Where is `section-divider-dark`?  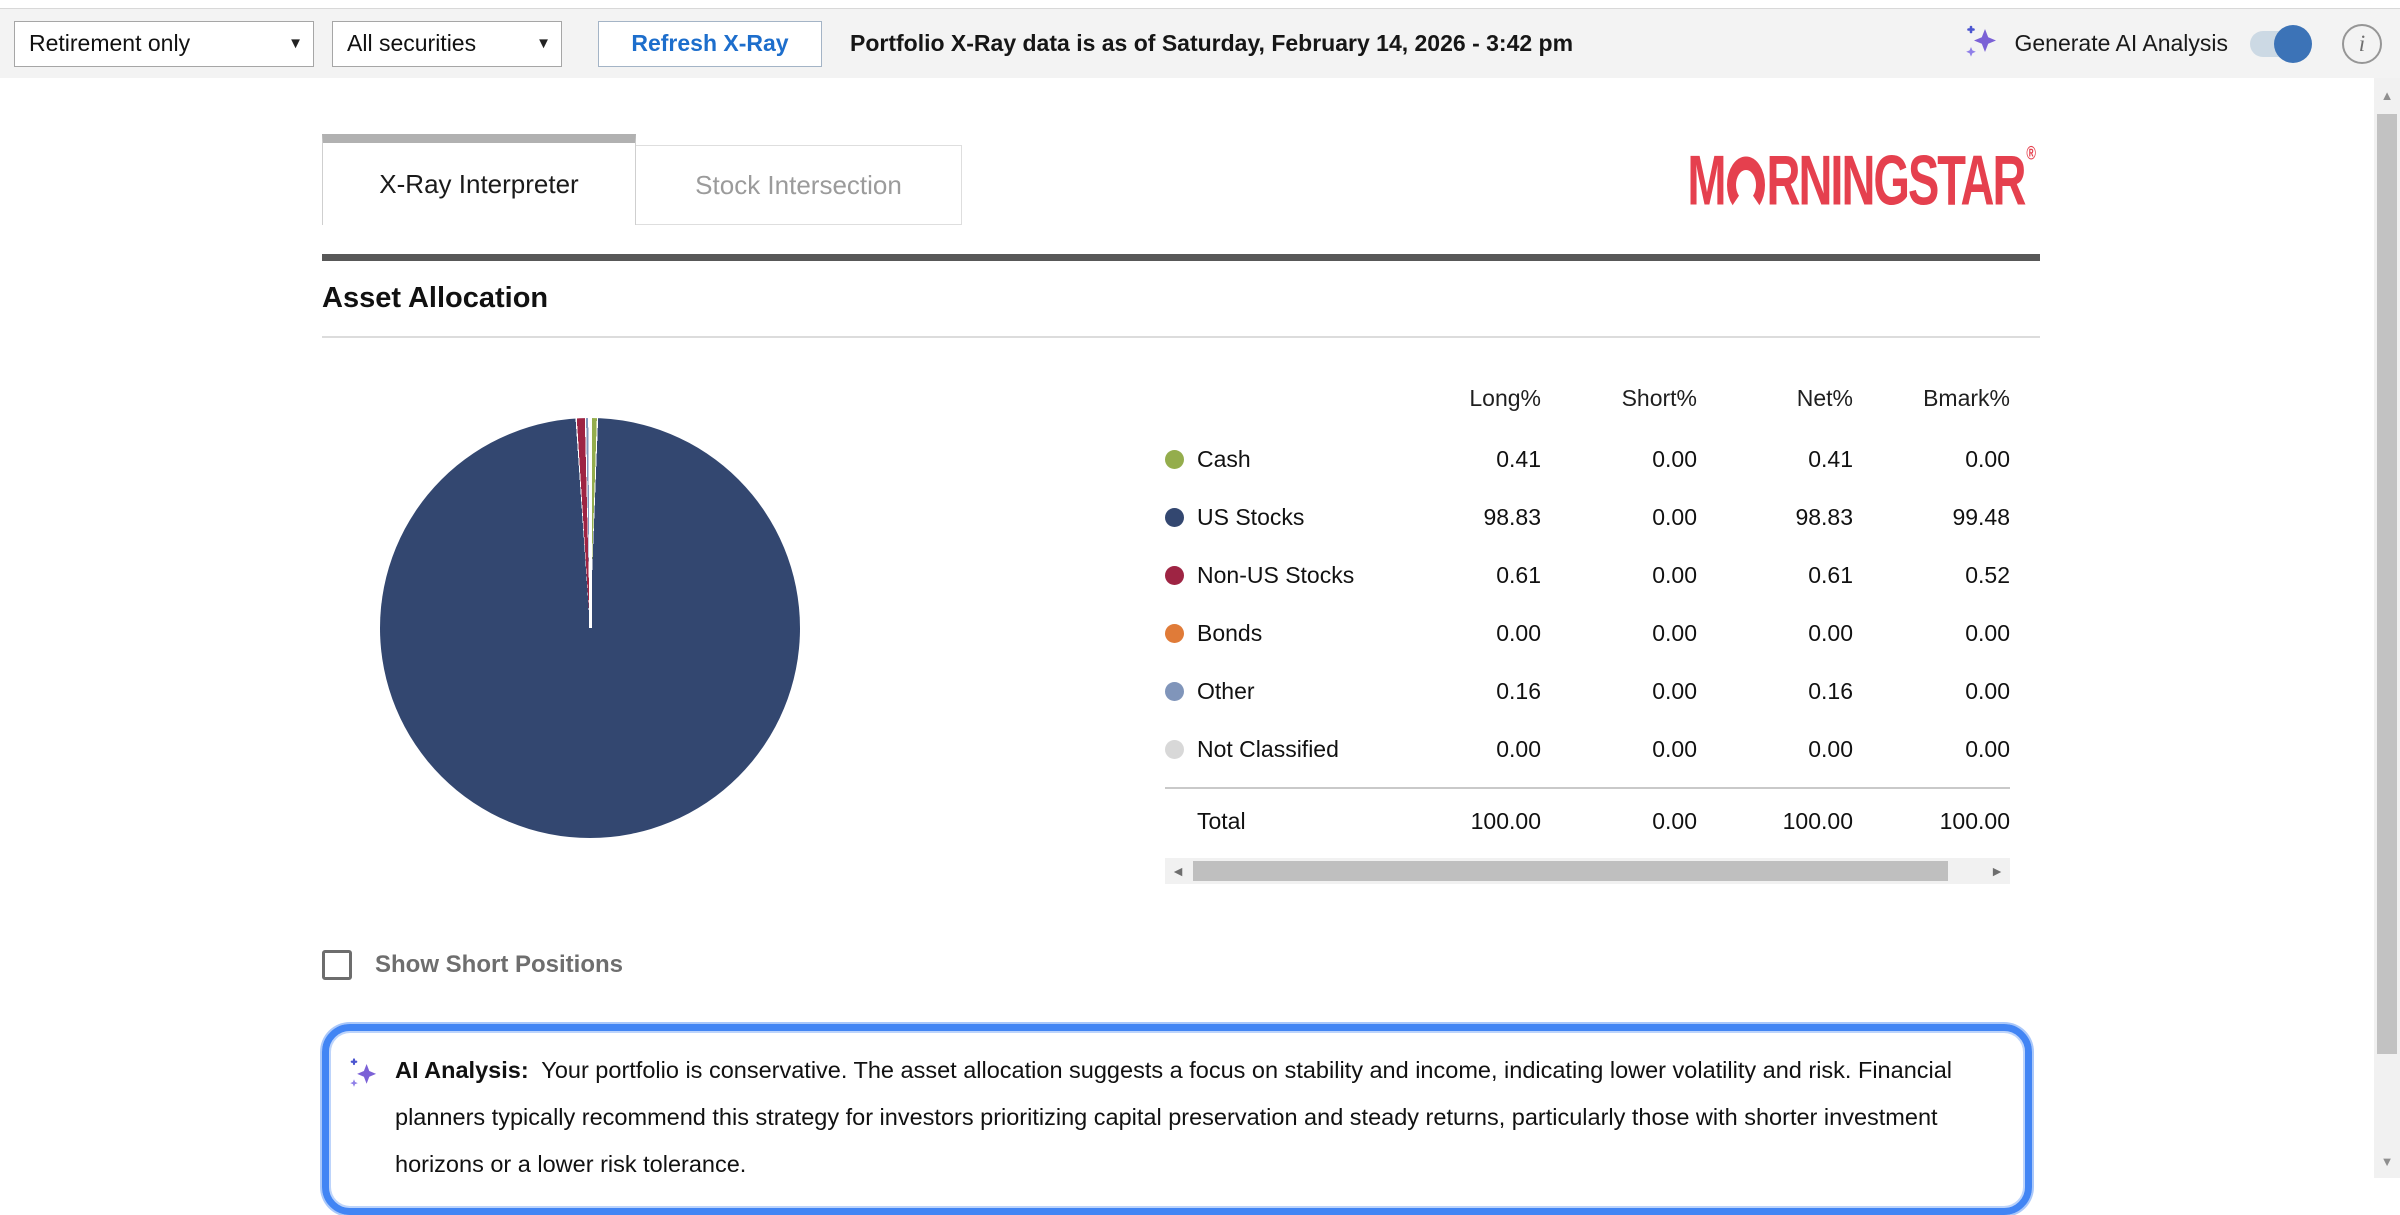
section-divider-dark is located at coordinates (1181, 257).